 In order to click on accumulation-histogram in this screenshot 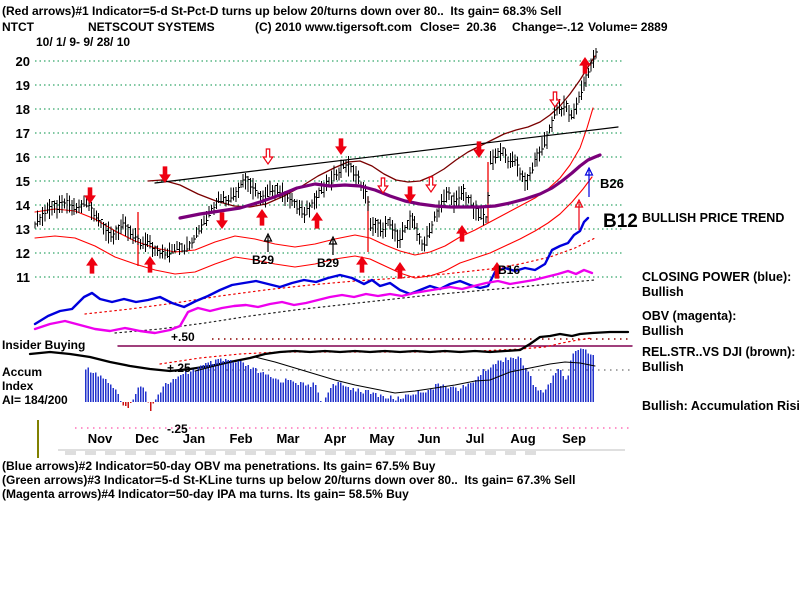, I will do `click(339, 380)`.